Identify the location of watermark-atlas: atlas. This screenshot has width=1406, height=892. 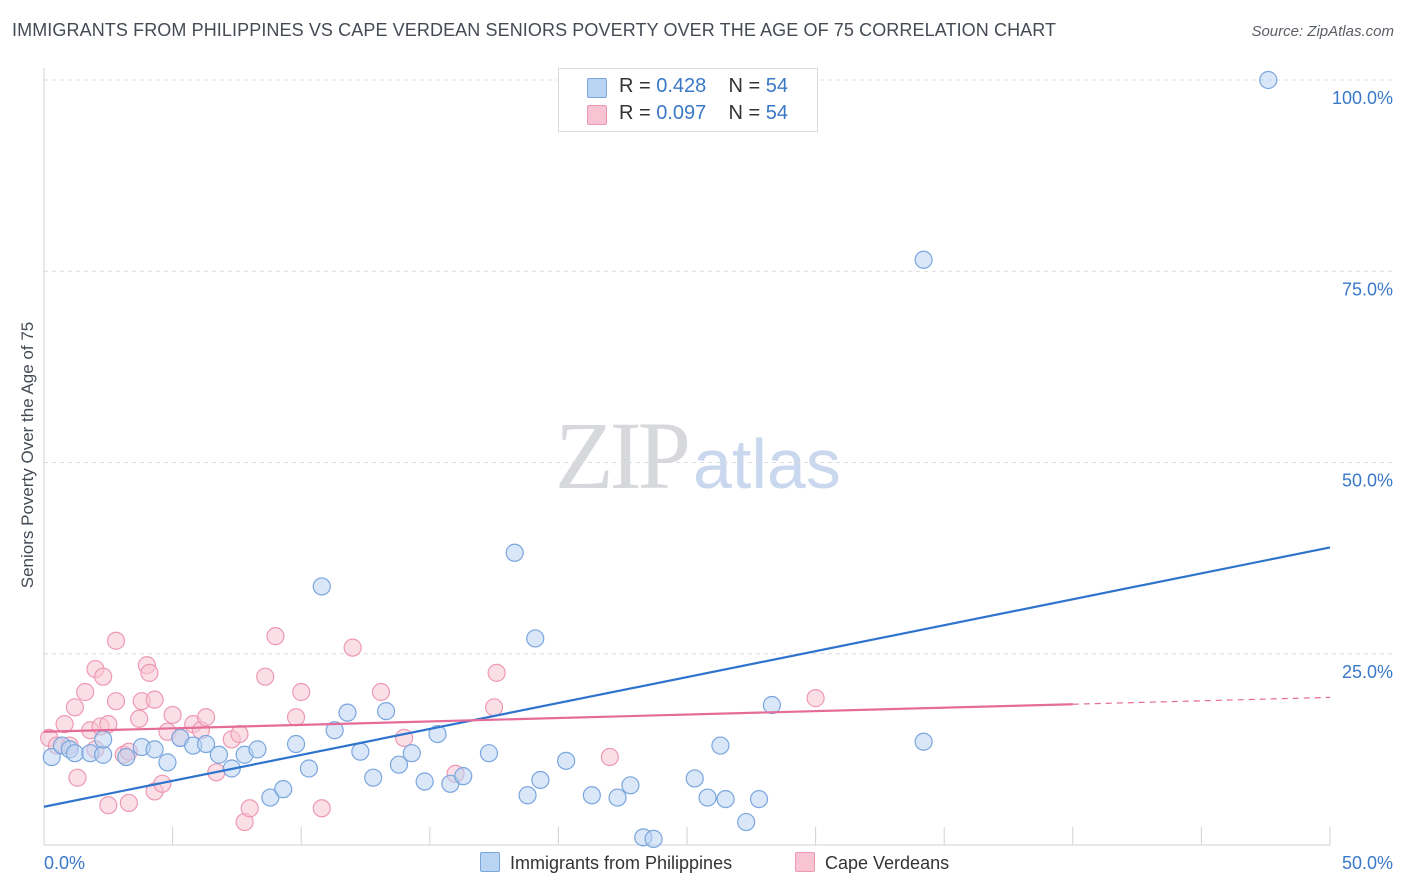
(767, 464).